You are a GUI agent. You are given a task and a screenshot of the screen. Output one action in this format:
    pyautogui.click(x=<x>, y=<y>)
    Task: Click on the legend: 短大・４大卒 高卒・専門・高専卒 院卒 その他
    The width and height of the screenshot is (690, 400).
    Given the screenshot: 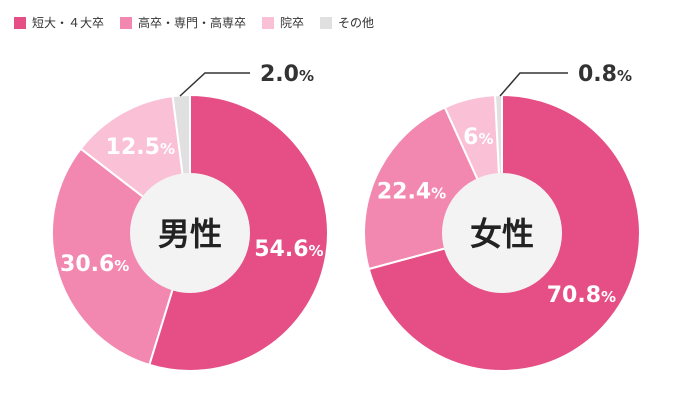 What is the action you would take?
    pyautogui.click(x=194, y=22)
    